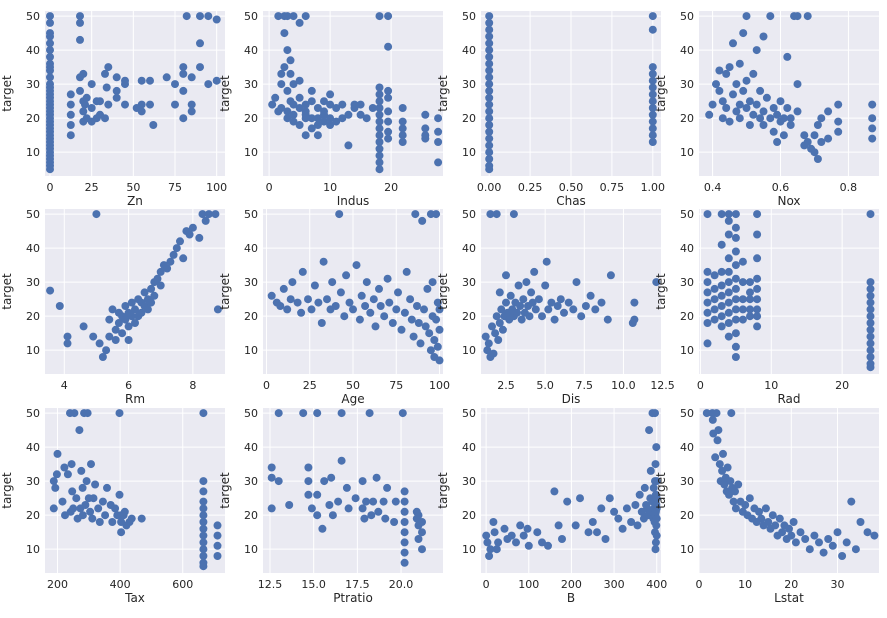 The width and height of the screenshot is (887, 618). I want to click on x-tick-label: 0.4, so click(713, 187).